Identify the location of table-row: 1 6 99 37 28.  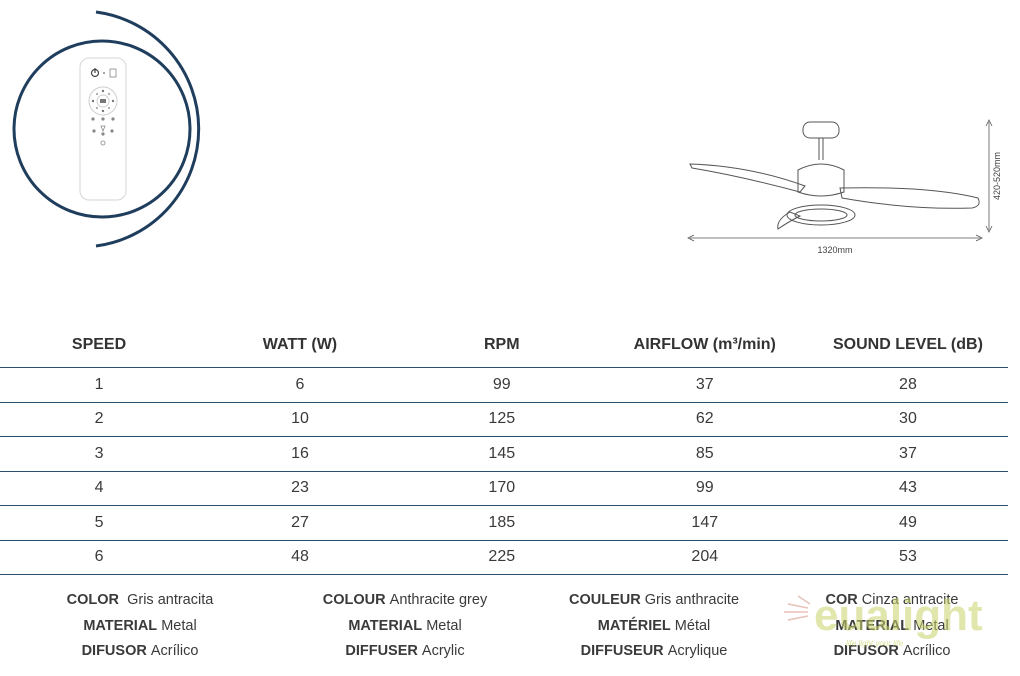
(504, 385).